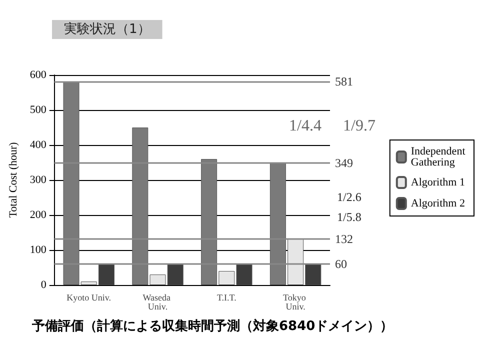 This screenshot has width=480, height=360. I want to click on legend-label: Algorithm 2, so click(437, 204).